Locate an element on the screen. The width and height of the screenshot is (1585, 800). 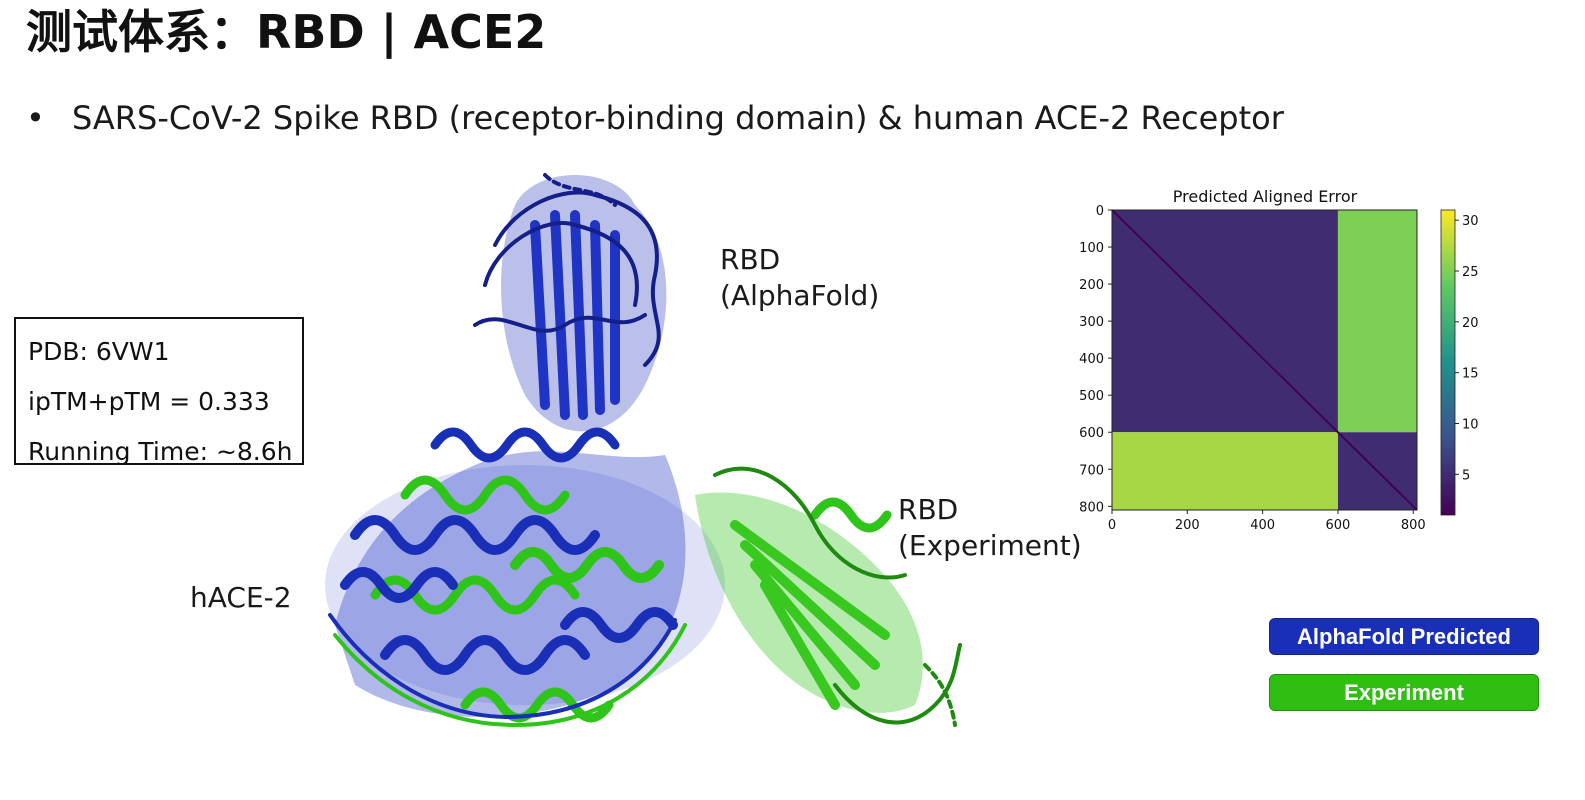
y-tick-label: 100 is located at coordinates (1091, 248).